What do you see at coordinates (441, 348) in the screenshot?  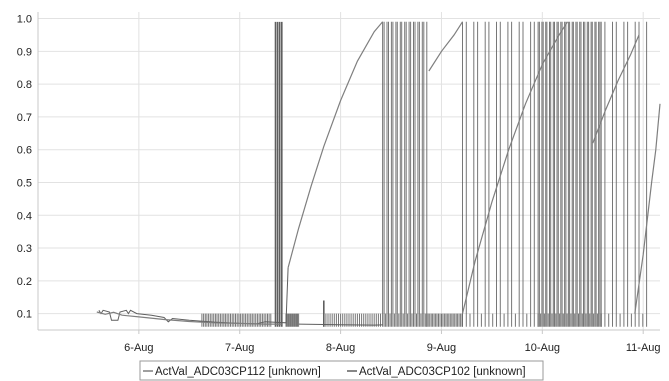 I see `x-tick-label: 9-Aug` at bounding box center [441, 348].